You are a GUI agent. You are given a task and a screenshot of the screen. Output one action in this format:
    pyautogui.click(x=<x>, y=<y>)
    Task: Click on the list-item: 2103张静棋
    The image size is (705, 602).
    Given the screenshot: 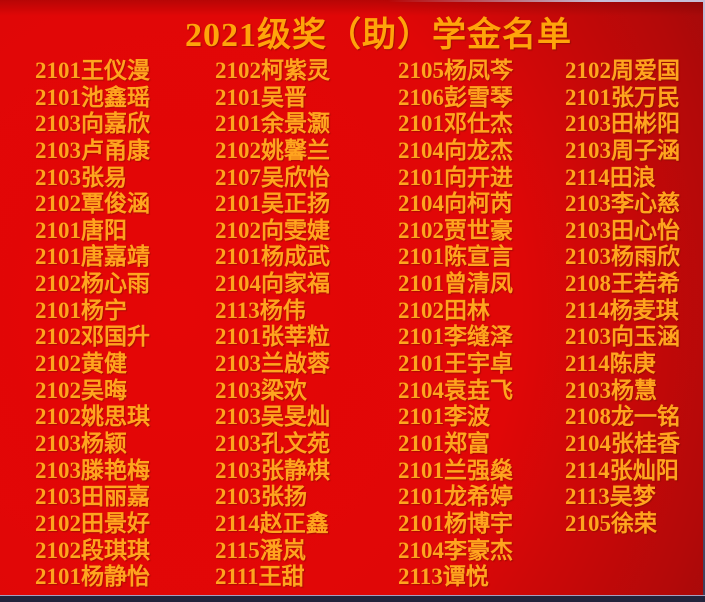 What is the action you would take?
    pyautogui.click(x=272, y=470)
    